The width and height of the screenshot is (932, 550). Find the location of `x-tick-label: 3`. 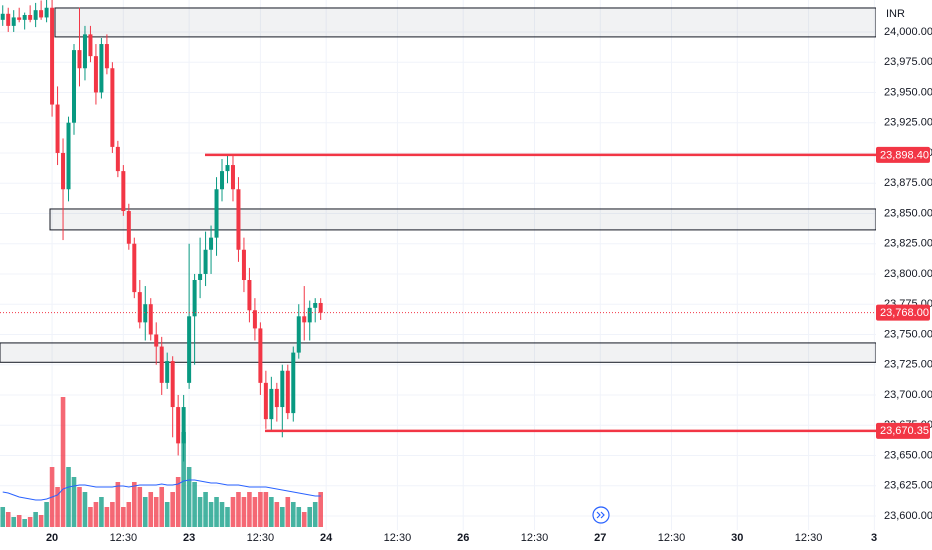

x-tick-label: 3 is located at coordinates (874, 538).